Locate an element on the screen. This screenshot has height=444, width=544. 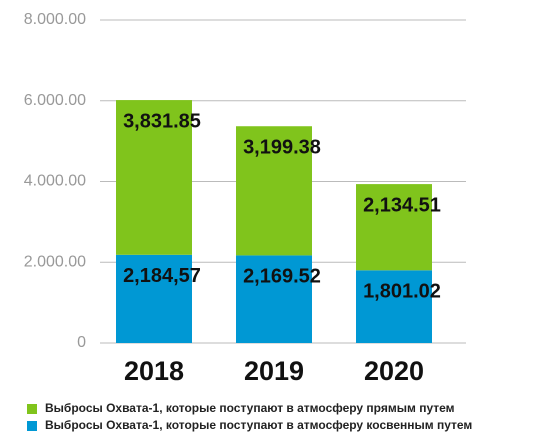
value-label: 3,831.85 is located at coordinates (162, 121).